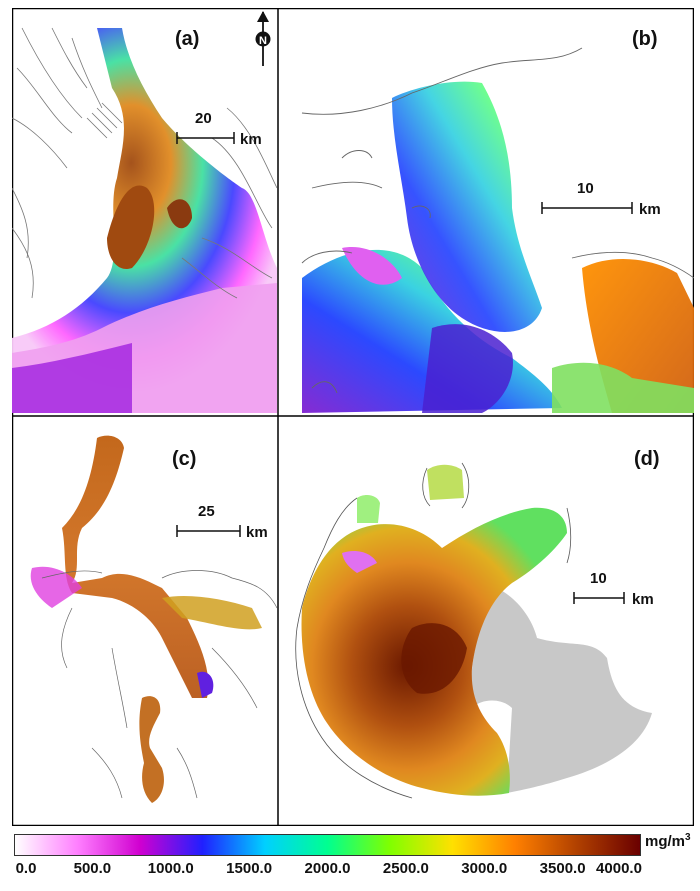 The image size is (700, 891). Describe the element at coordinates (688, 837) in the screenshot. I see `colorbar-unit-exponent: 3` at that location.